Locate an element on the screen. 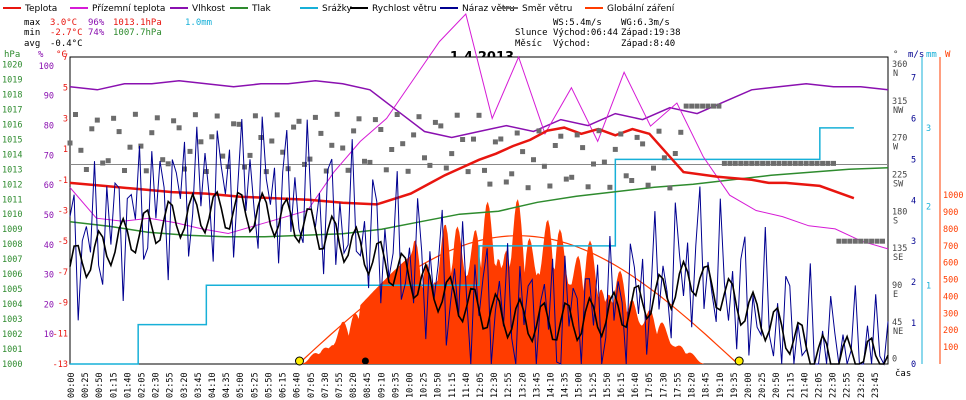 The width and height of the screenshot is (966, 400). x-tick-label: 13:45 is located at coordinates (537, 385).